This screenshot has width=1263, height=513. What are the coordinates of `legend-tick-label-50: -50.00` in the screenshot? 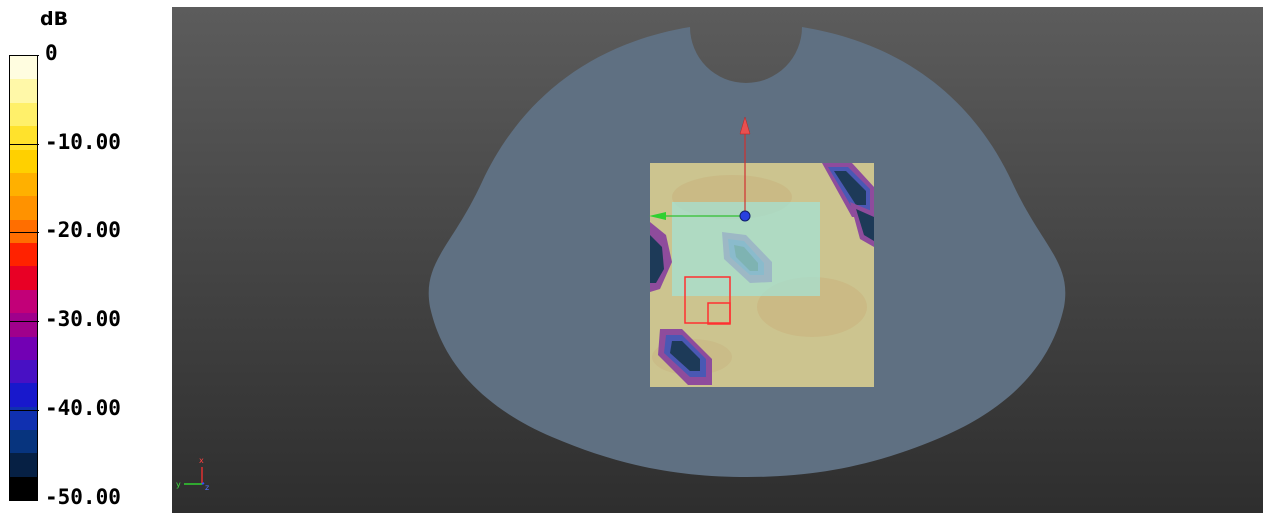 It's located at (83, 497).